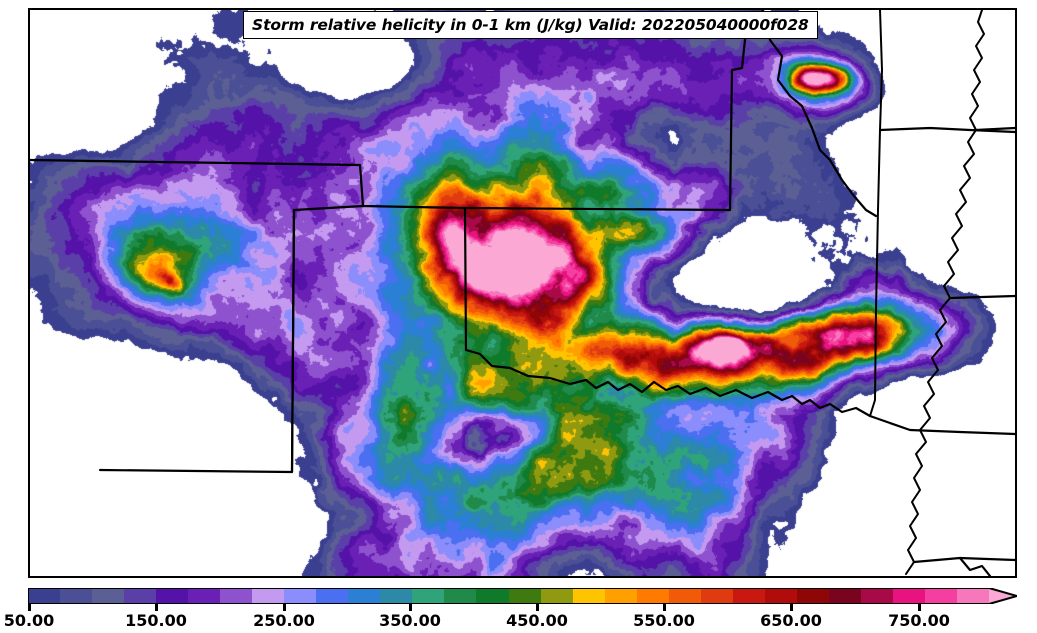 The height and width of the screenshot is (633, 1037). Describe the element at coordinates (327, 339) in the screenshot. I see `border-nm-tx-north` at that location.